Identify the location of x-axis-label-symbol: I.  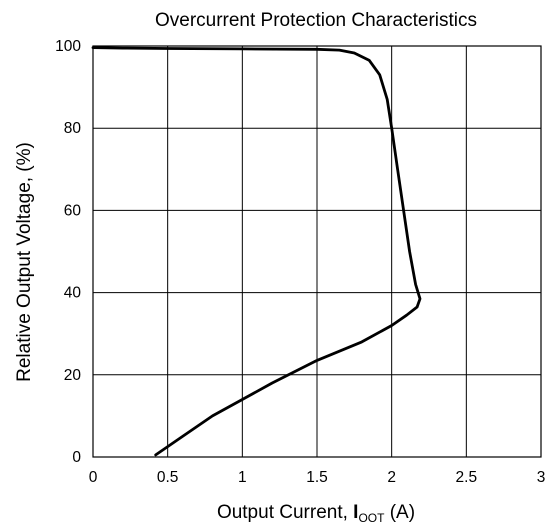
(355, 512).